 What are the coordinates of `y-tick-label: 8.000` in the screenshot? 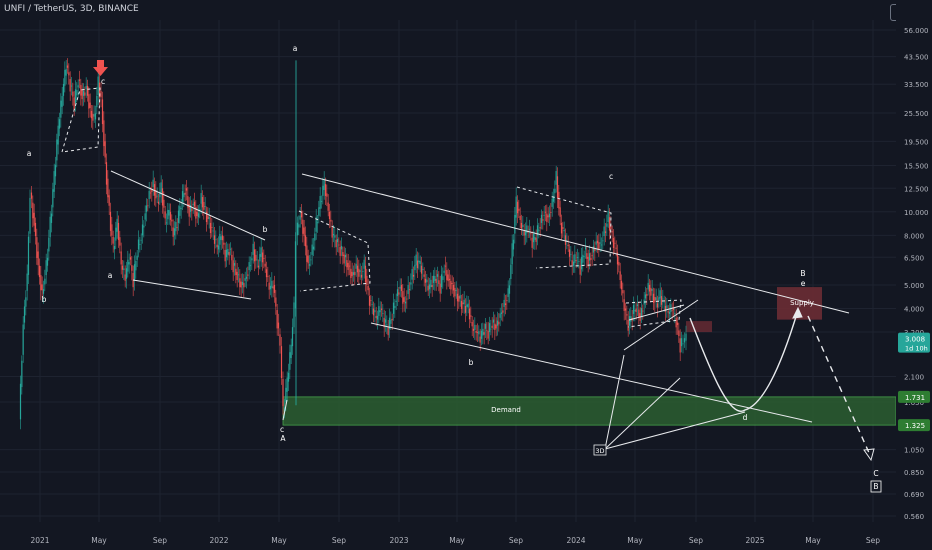 It's located at (914, 236).